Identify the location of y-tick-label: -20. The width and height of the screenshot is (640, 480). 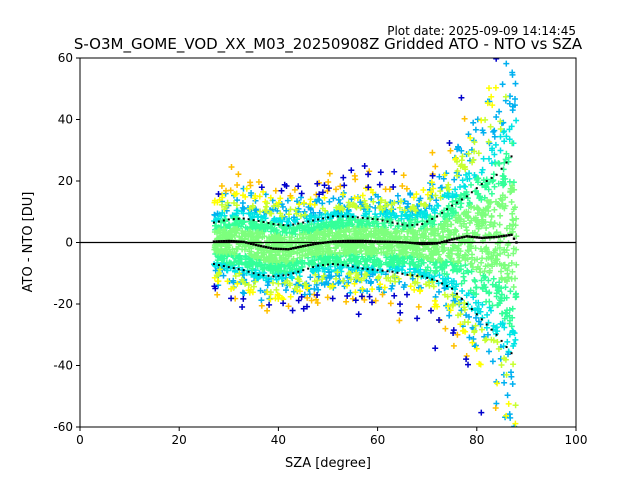
(63, 304).